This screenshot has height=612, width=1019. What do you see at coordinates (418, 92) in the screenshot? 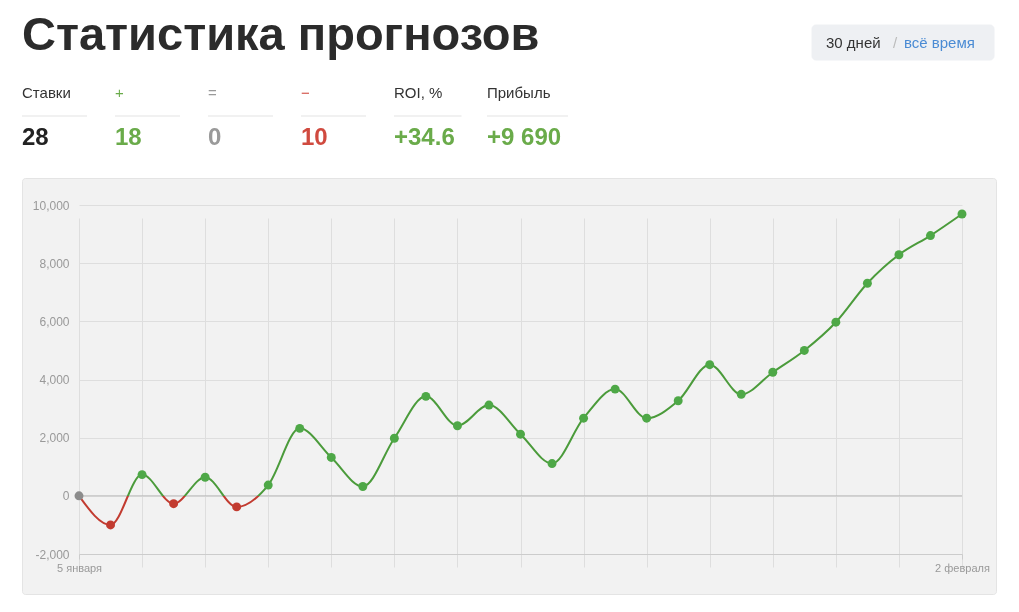
I see `category-label: ROI, %` at bounding box center [418, 92].